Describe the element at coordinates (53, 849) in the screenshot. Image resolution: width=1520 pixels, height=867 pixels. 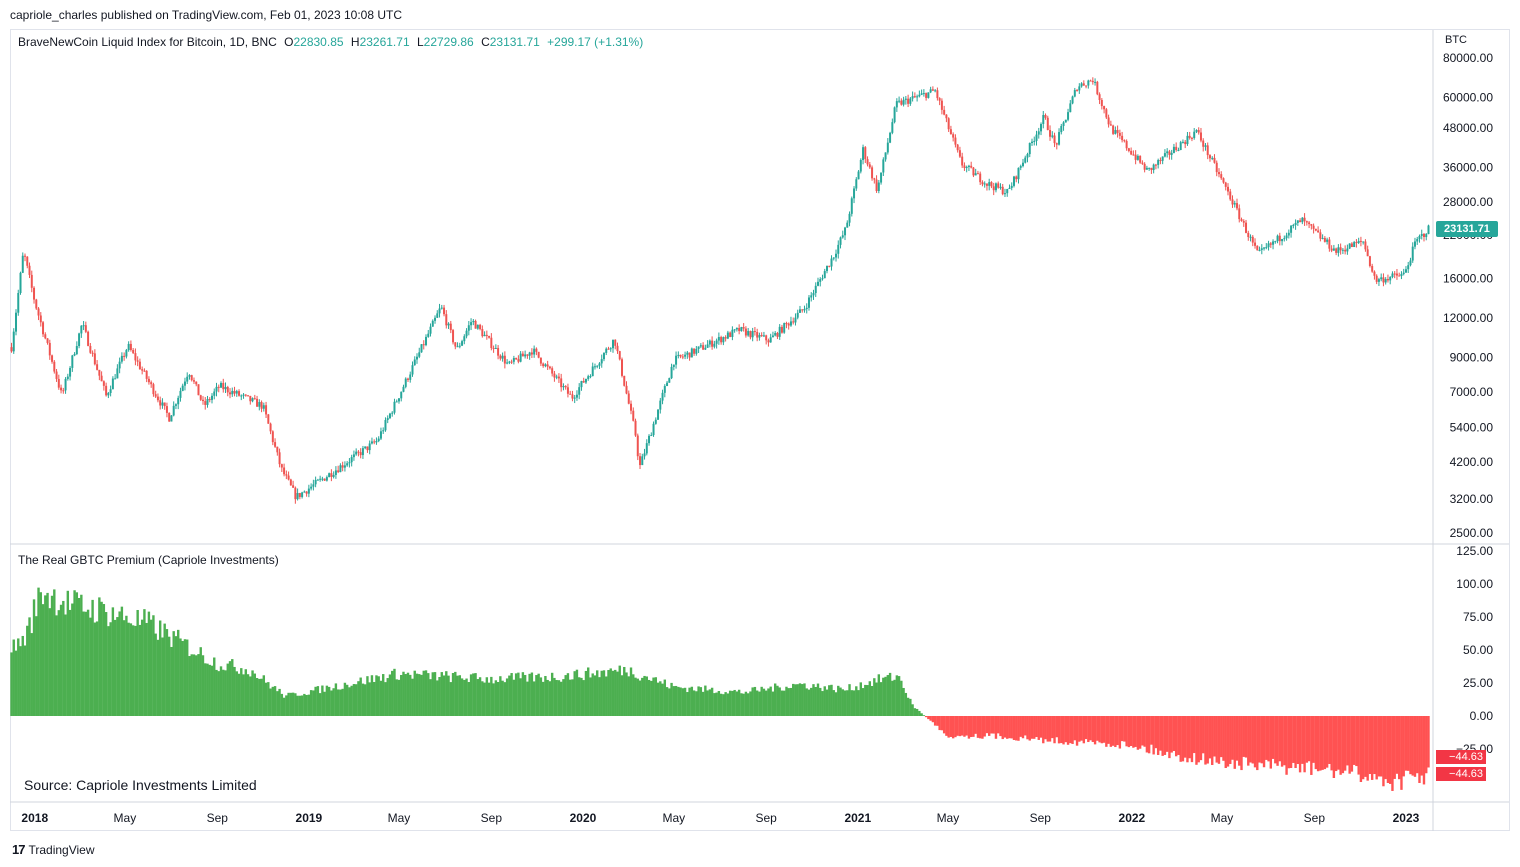
I see `footer-brand: 17 TradingView` at that location.